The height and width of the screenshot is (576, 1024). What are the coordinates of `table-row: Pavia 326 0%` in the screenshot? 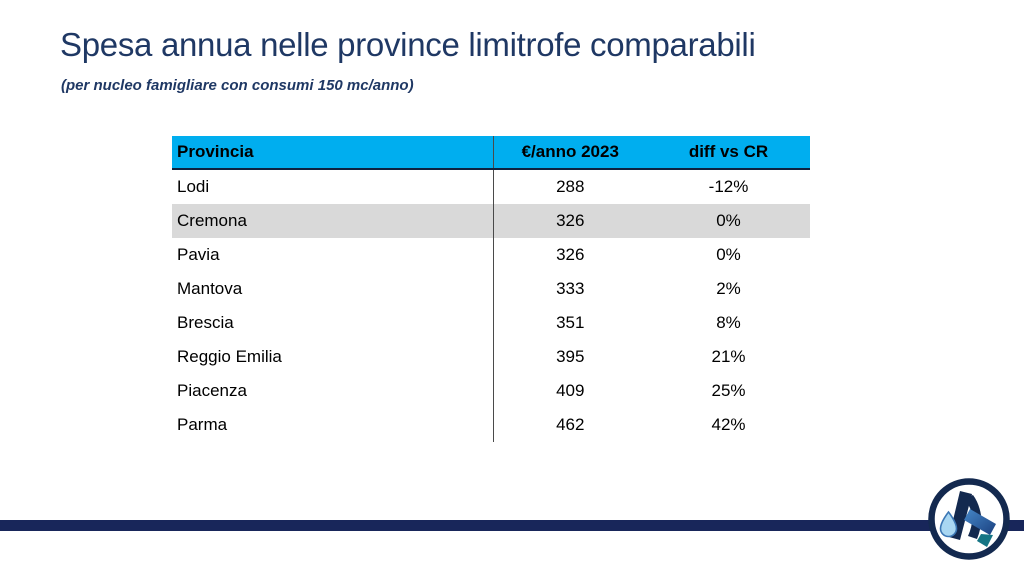 It's located at (491, 255).